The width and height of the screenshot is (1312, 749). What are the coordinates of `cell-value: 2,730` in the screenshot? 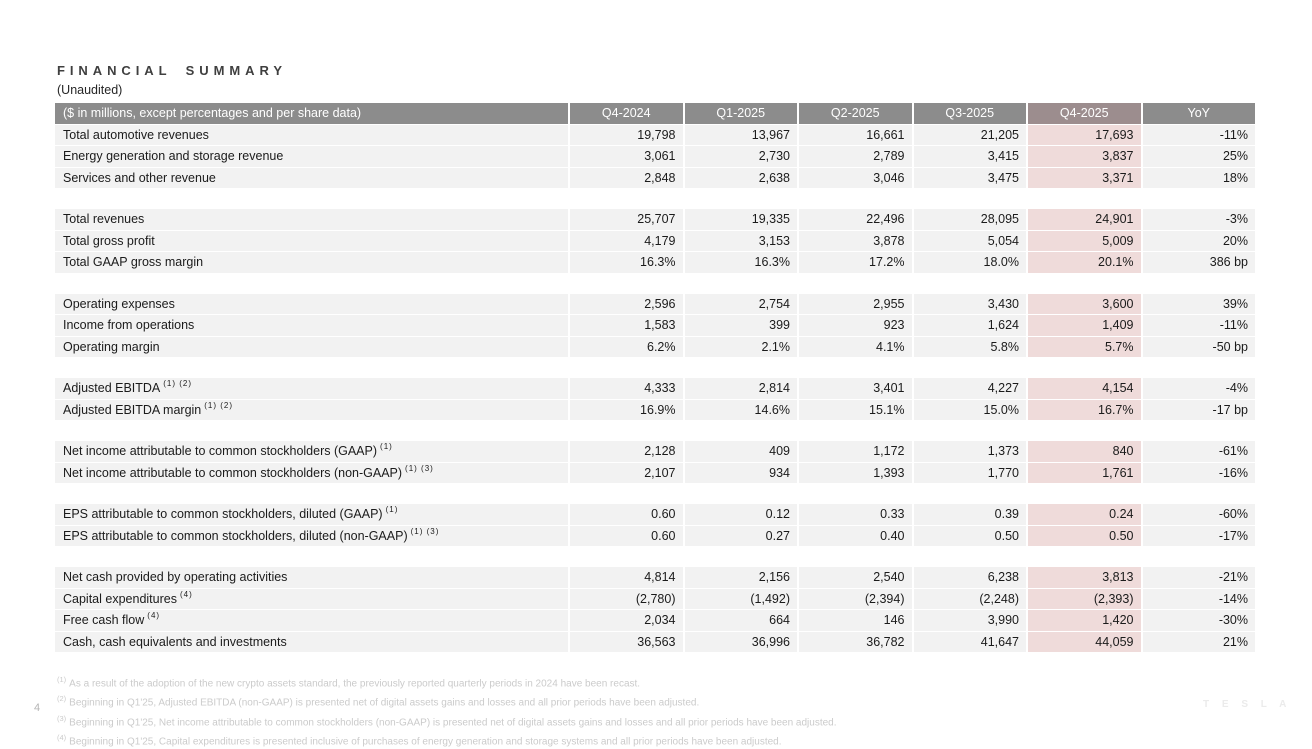 It's located at (740, 156).